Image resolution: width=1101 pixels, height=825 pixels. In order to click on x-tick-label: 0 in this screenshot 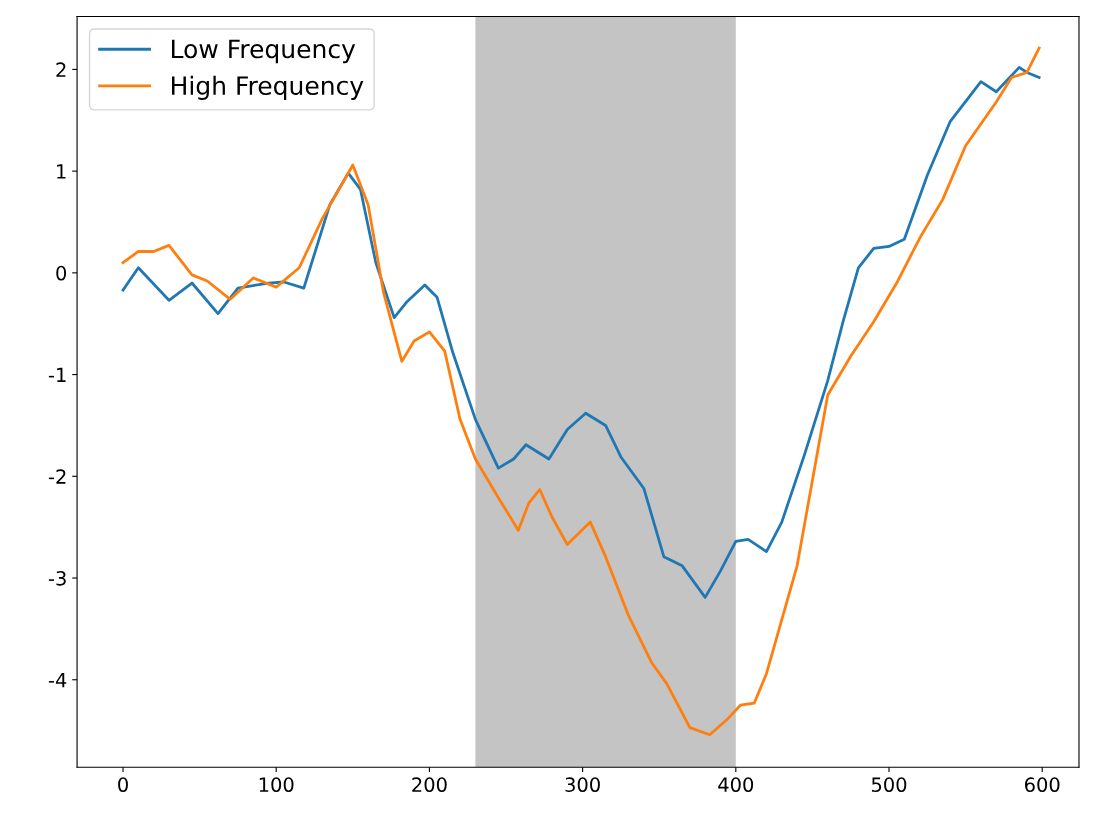, I will do `click(123, 785)`.